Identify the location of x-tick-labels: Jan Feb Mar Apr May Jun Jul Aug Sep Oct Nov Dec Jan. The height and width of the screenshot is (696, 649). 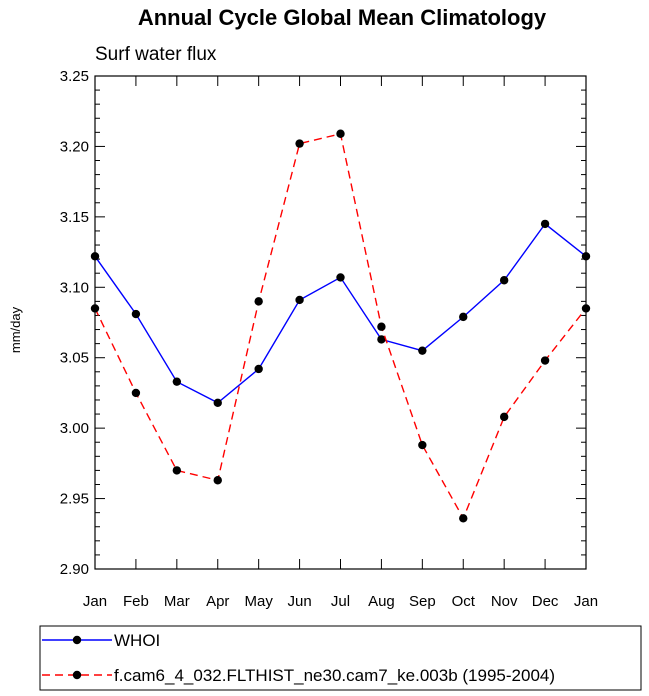
(340, 601).